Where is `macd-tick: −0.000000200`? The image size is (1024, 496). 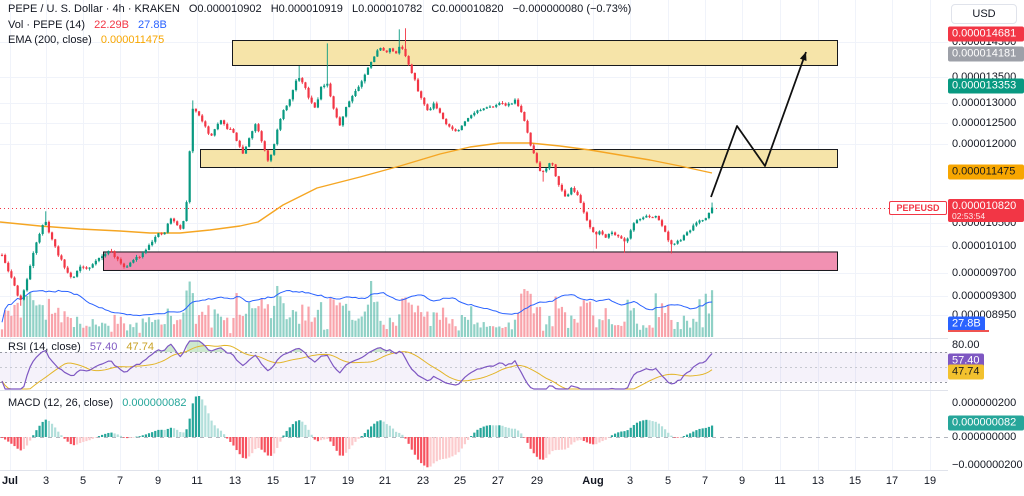
macd-tick: −0.000000200 is located at coordinates (987, 465).